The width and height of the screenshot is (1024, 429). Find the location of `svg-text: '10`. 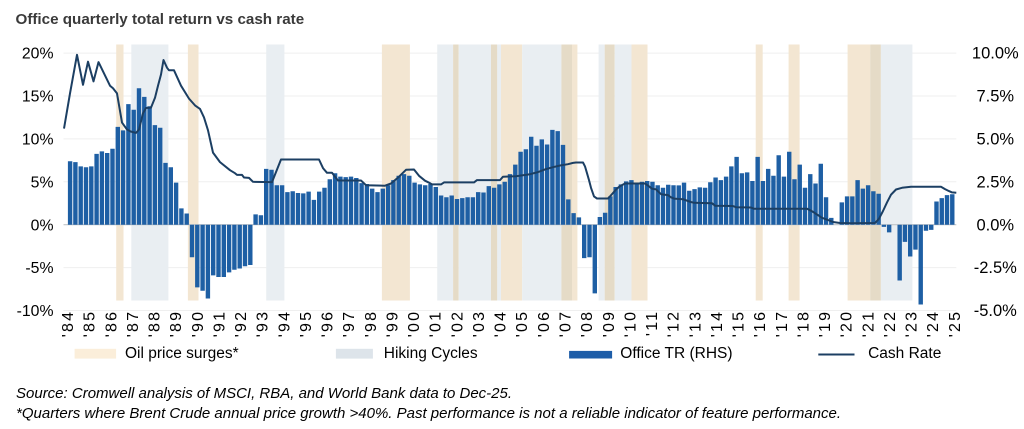

svg-text: '10 is located at coordinates (630, 323).